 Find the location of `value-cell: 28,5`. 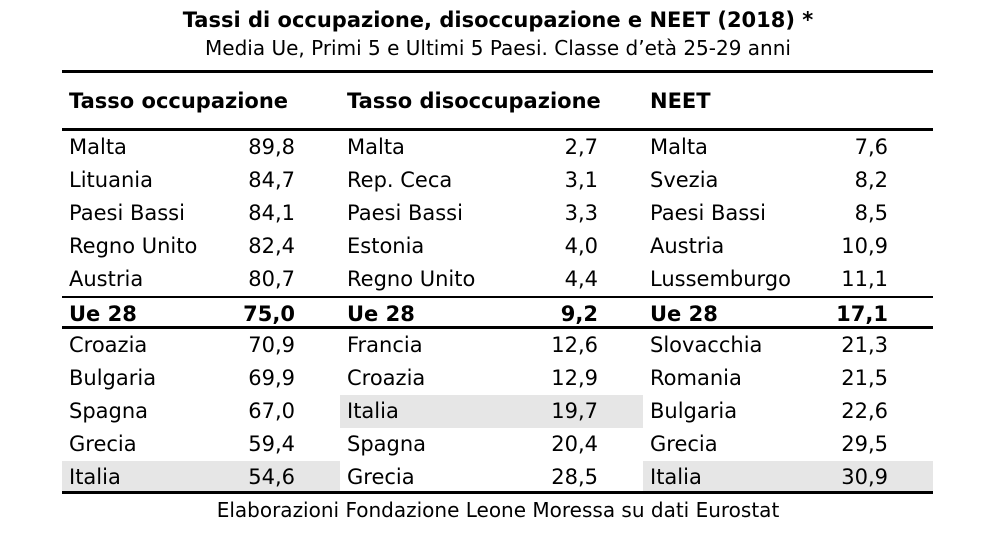

value-cell: 28,5 is located at coordinates (571, 477).